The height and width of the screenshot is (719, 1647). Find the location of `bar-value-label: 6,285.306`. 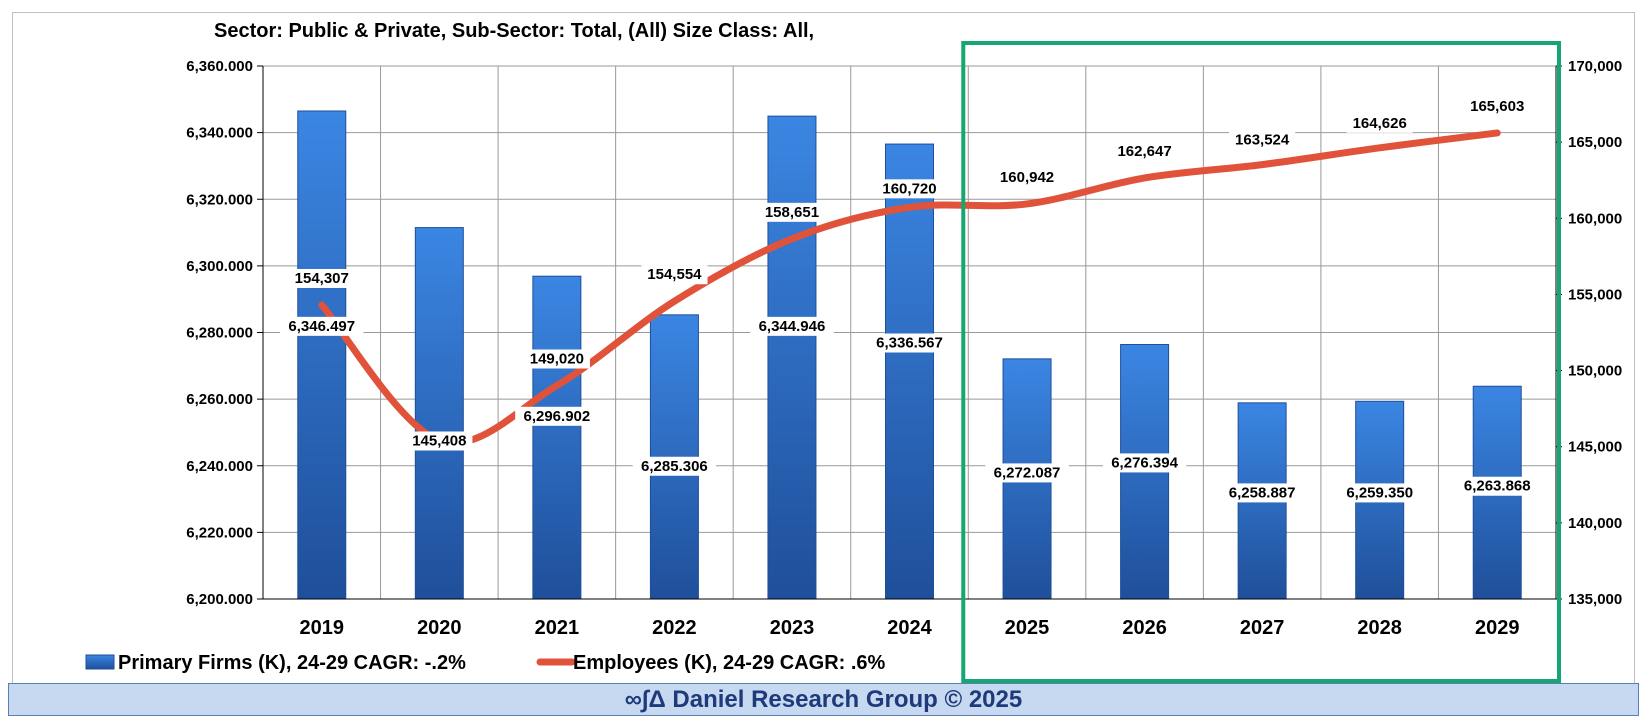

bar-value-label: 6,285.306 is located at coordinates (674, 466).